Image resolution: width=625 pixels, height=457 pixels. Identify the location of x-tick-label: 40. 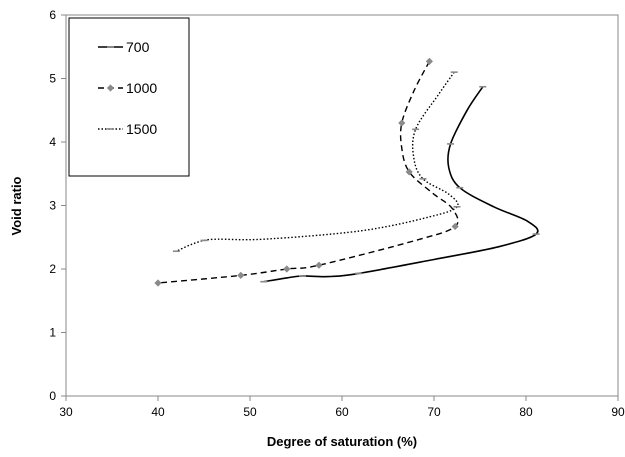
(158, 412).